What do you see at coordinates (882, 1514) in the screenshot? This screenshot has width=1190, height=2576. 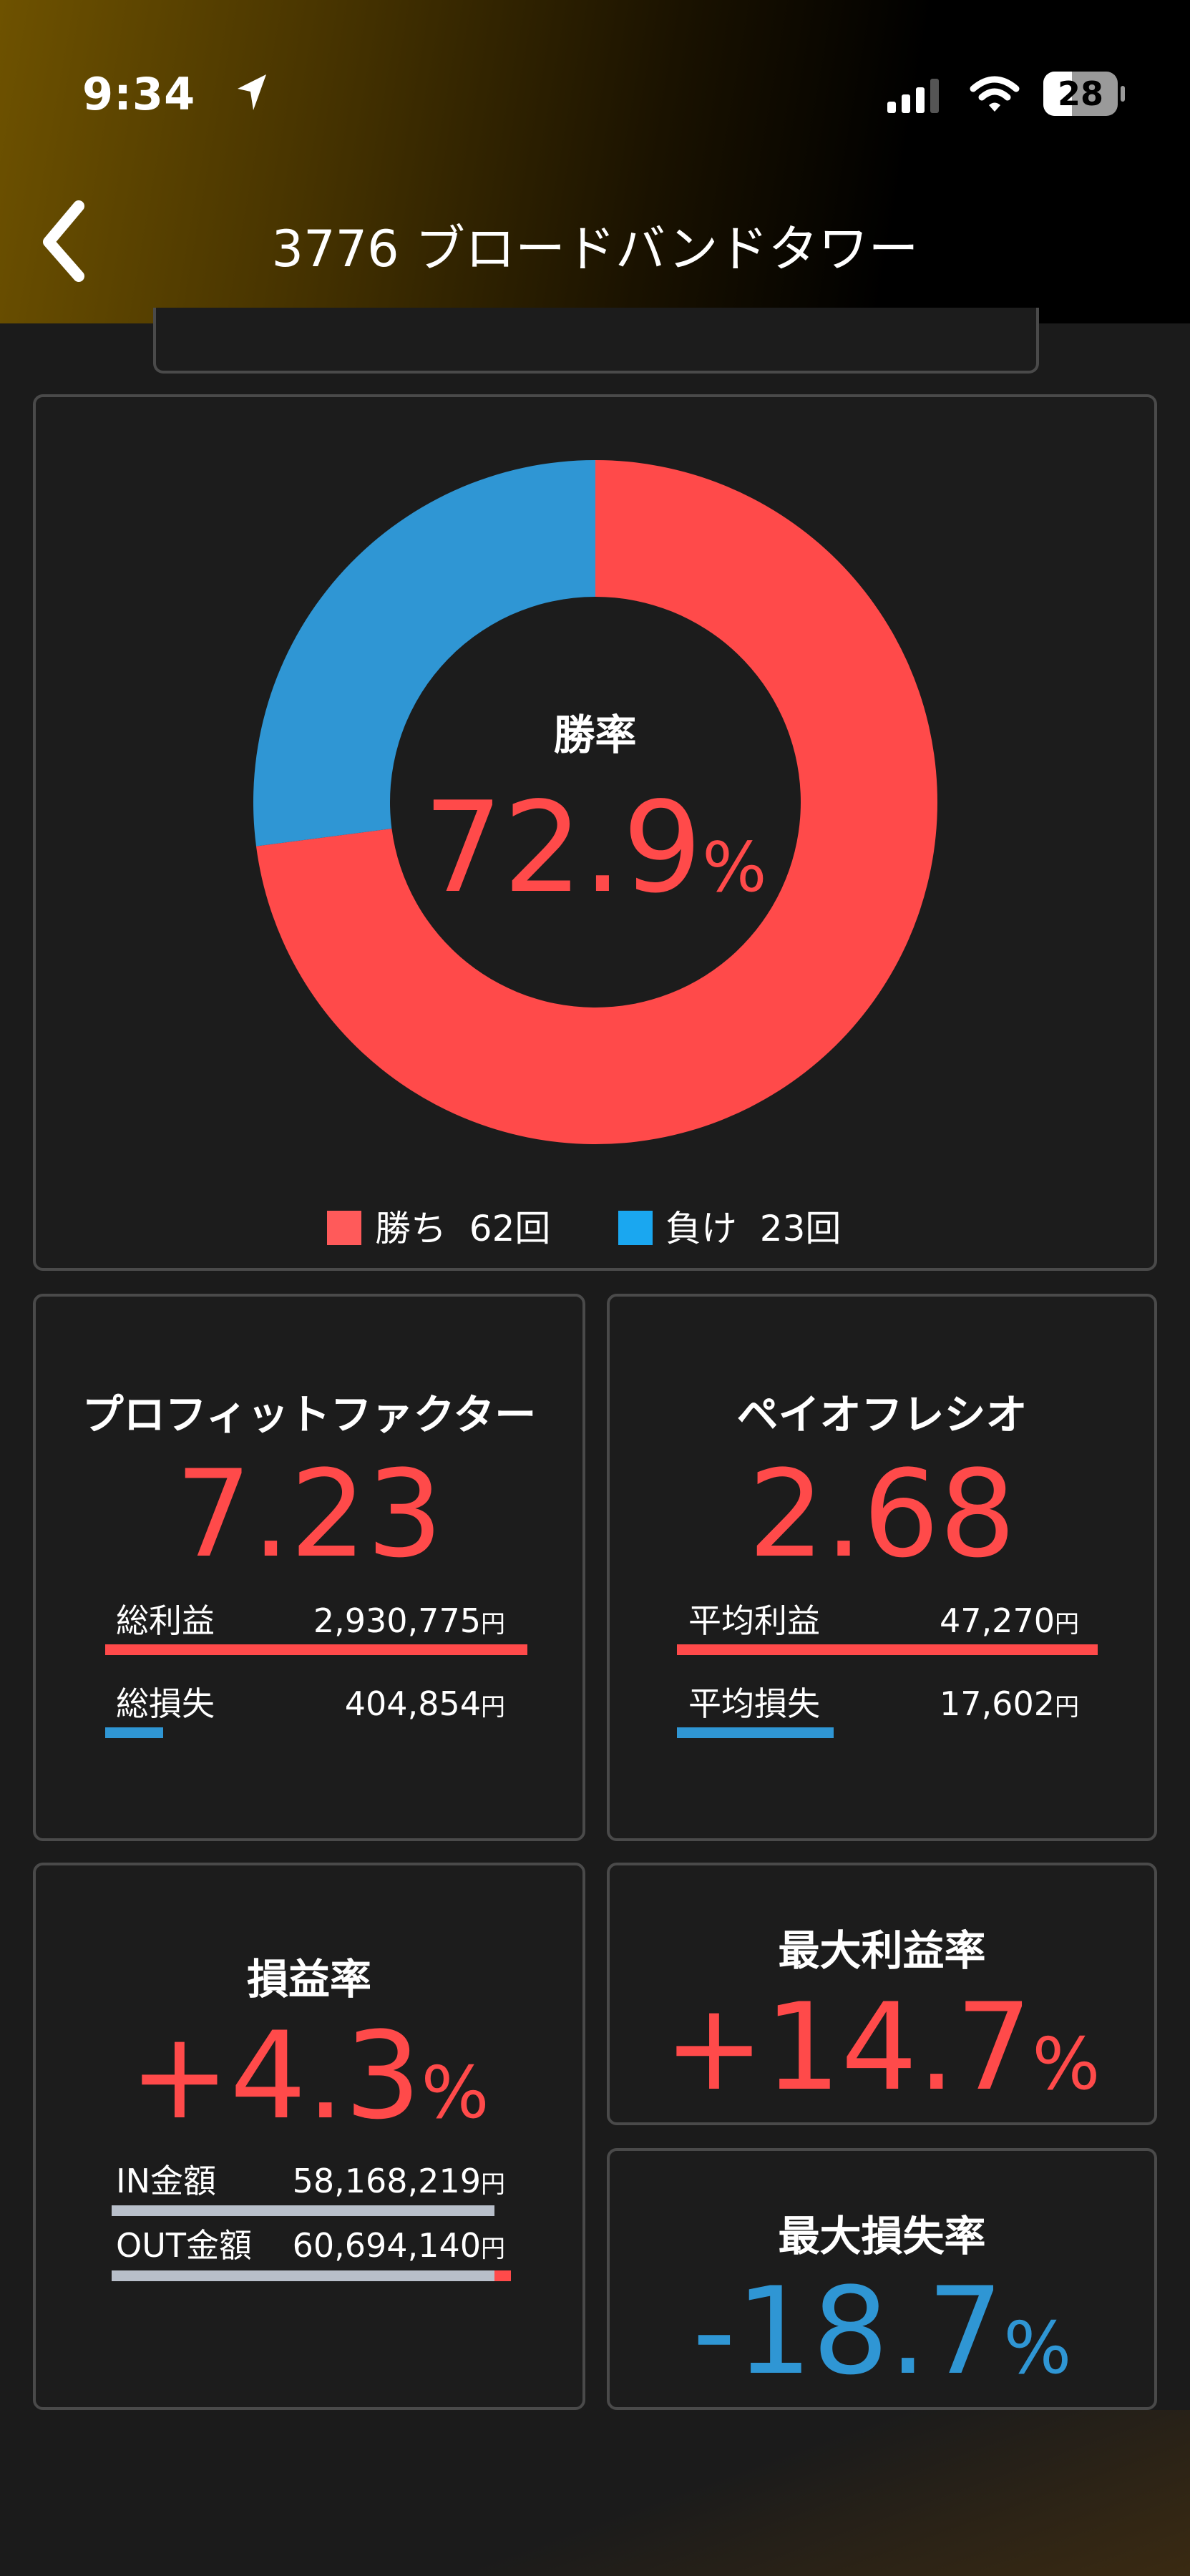 I see `payoff-ratio-value: 2.68` at bounding box center [882, 1514].